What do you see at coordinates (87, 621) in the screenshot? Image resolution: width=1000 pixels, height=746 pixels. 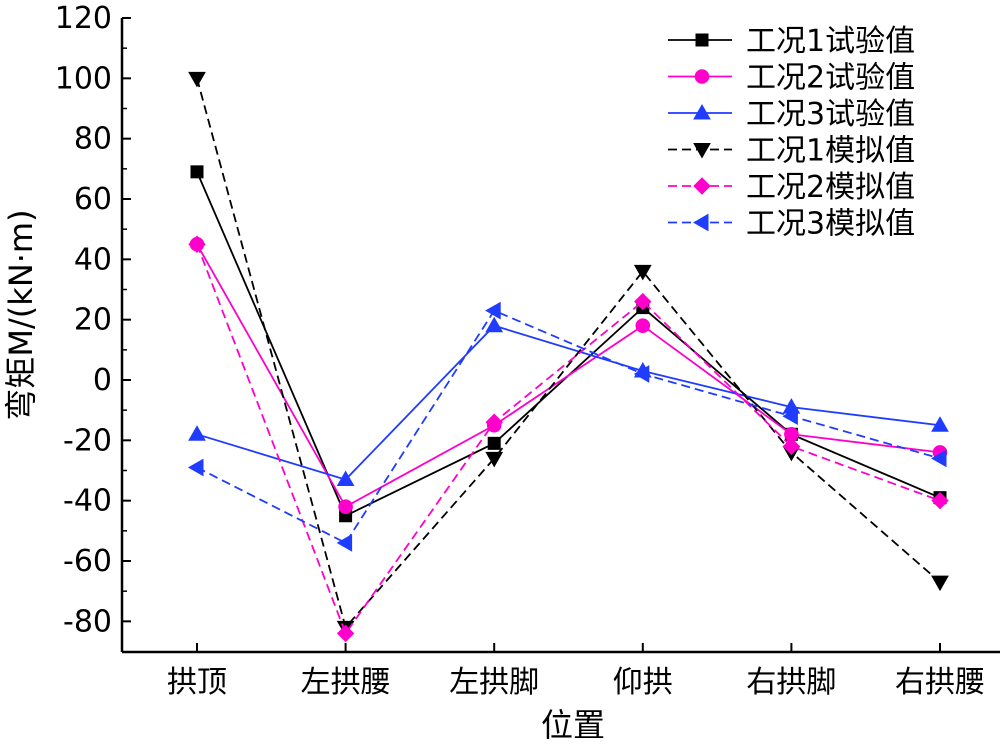 I see `y-tick-label: -80` at bounding box center [87, 621].